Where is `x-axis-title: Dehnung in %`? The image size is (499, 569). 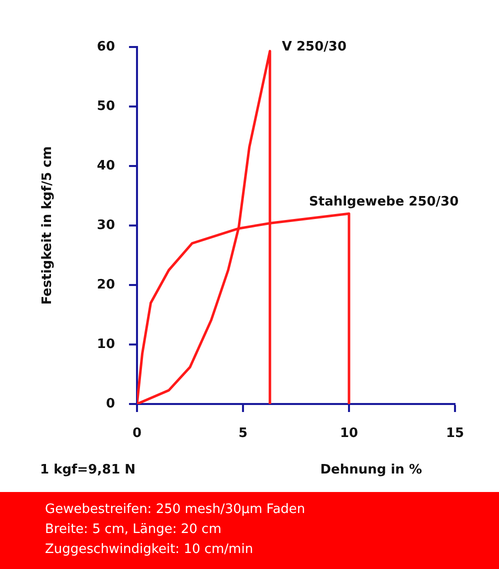
x-axis-title: Dehnung in % is located at coordinates (371, 470).